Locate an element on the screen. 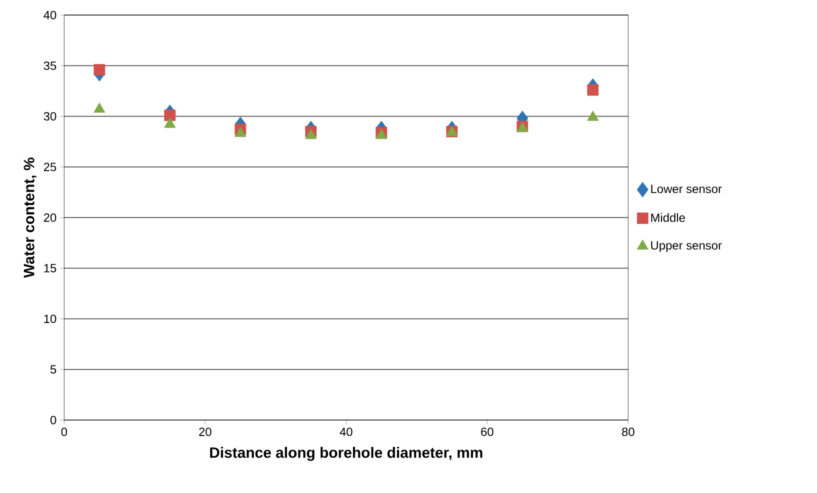 The height and width of the screenshot is (493, 817). y-tick-label: 40 is located at coordinates (50, 15).